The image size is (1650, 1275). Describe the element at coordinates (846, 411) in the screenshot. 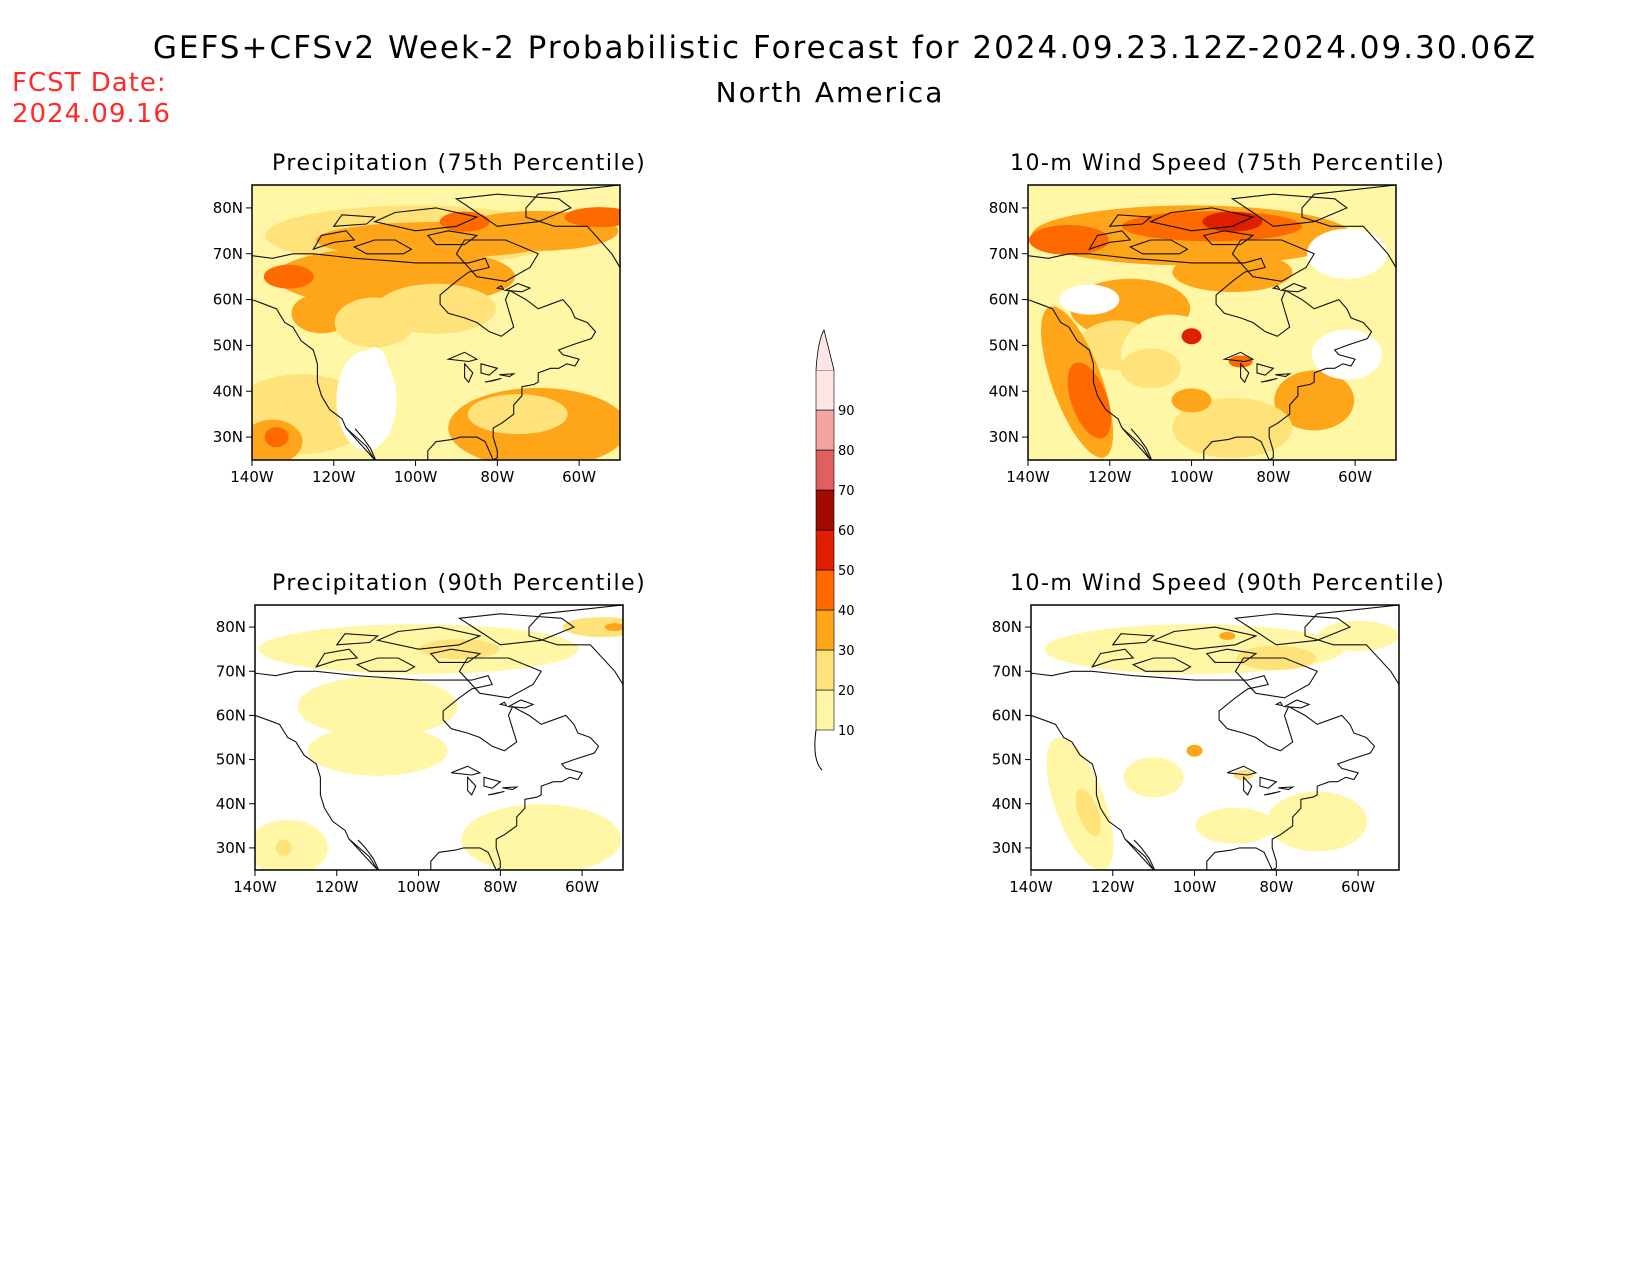

I see `colorbar-tick-label: 90` at that location.